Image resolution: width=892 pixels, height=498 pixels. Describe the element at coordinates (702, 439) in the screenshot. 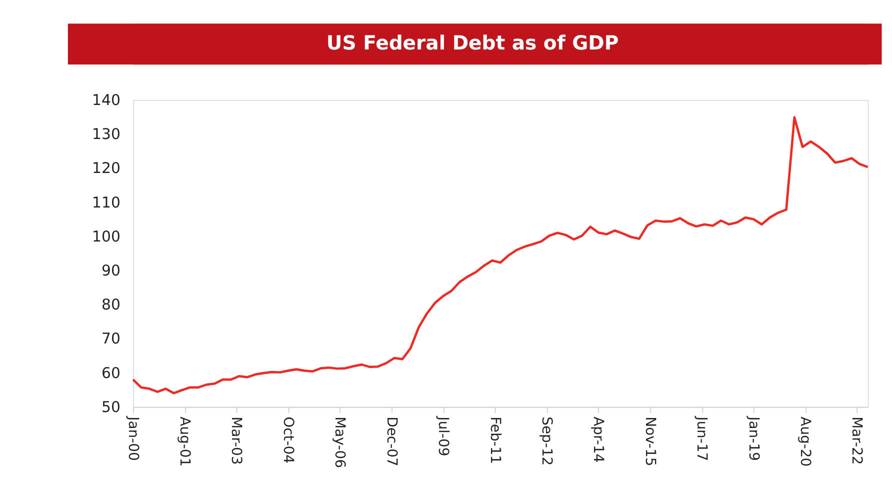

I see `x-tick-label: Jun-17` at that location.